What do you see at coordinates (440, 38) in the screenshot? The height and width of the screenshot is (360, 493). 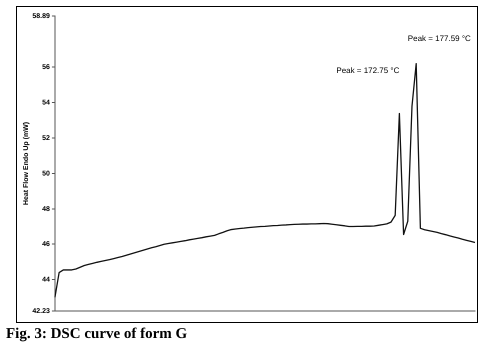 I see `annotation: Peak = 177.59 °C` at bounding box center [440, 38].